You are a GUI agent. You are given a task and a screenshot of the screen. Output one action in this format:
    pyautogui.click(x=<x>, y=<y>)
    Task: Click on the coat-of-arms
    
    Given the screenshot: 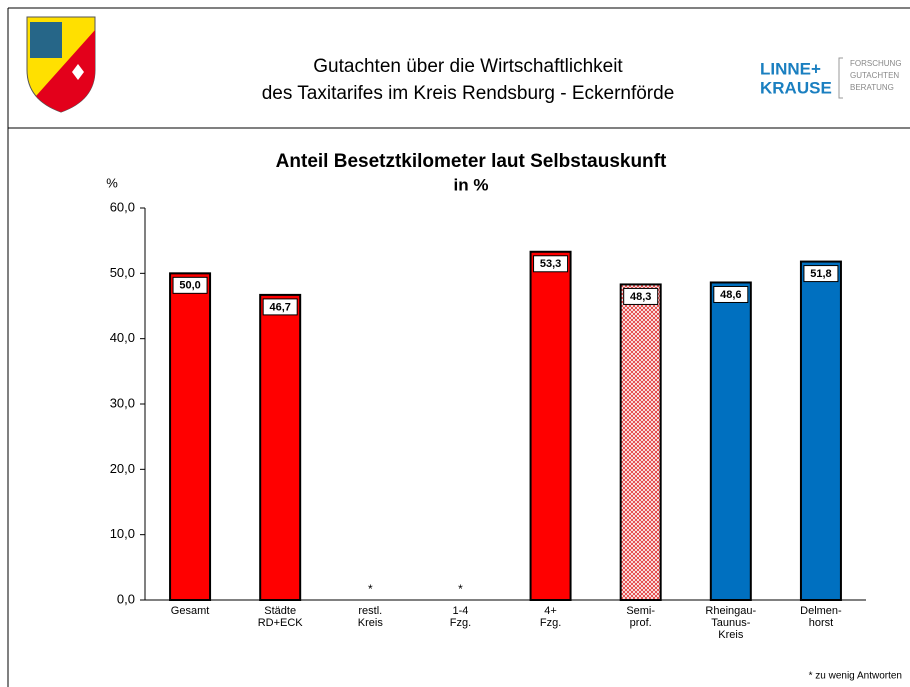 What is the action you would take?
    pyautogui.click(x=61, y=64)
    